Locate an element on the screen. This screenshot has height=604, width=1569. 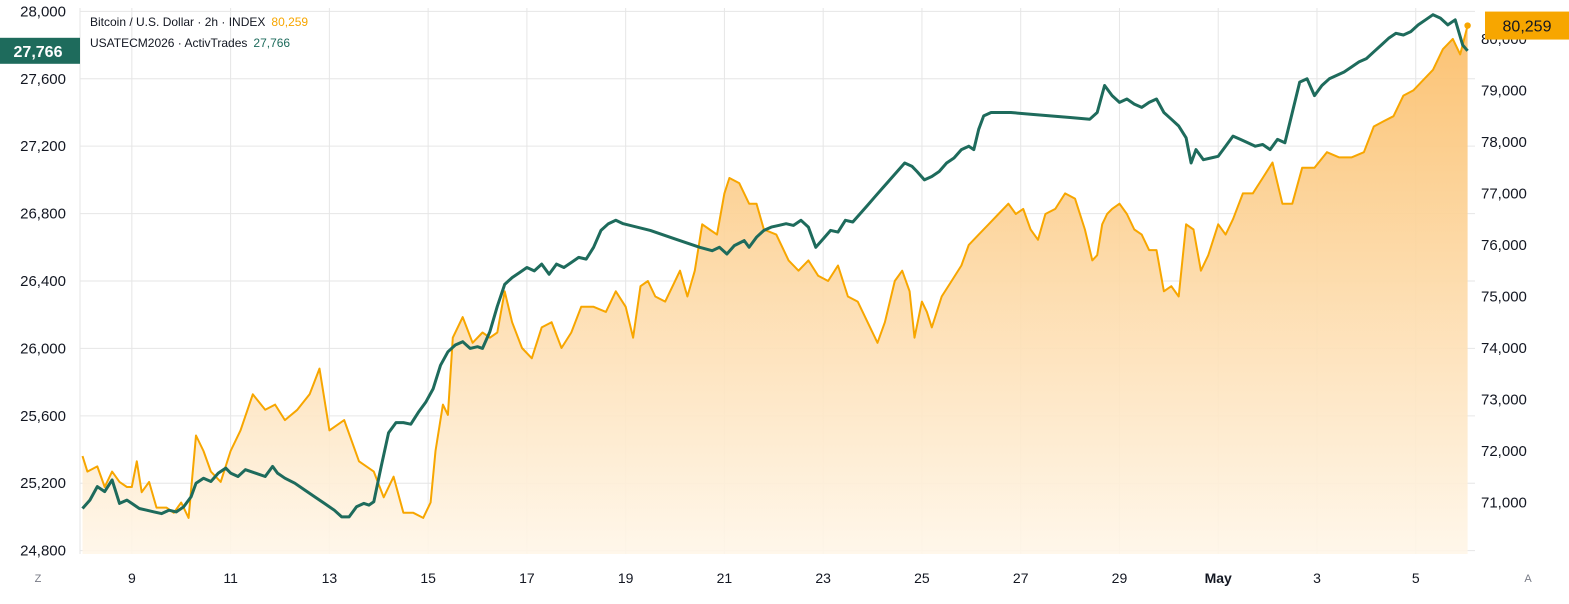
left-tick-label: 27,200 is located at coordinates (43, 146).